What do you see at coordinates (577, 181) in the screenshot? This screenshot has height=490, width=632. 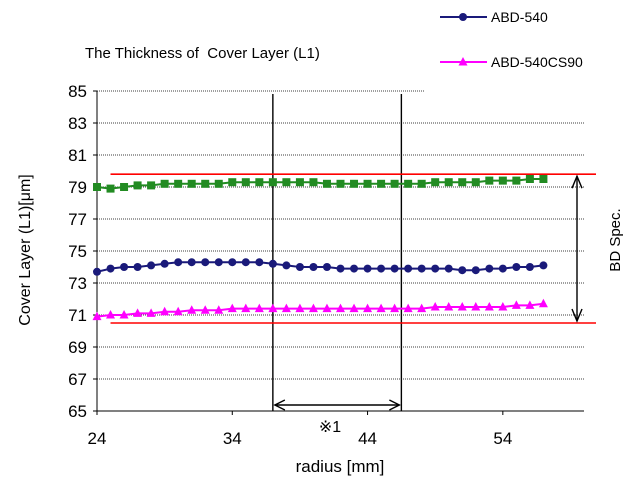 I see `spec-arrow-head-top` at bounding box center [577, 181].